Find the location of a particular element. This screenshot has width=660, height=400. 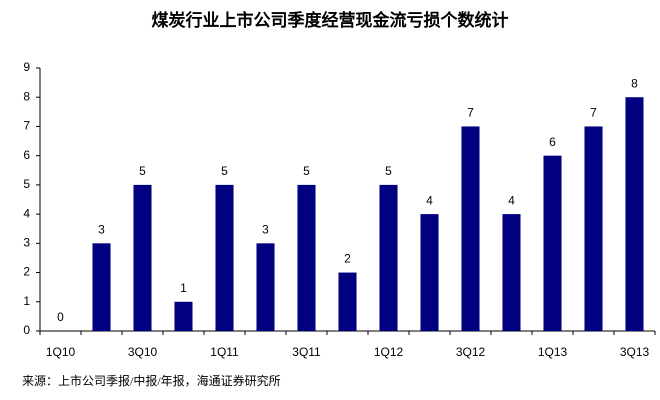

y-tick-label: 6 is located at coordinates (26, 155).